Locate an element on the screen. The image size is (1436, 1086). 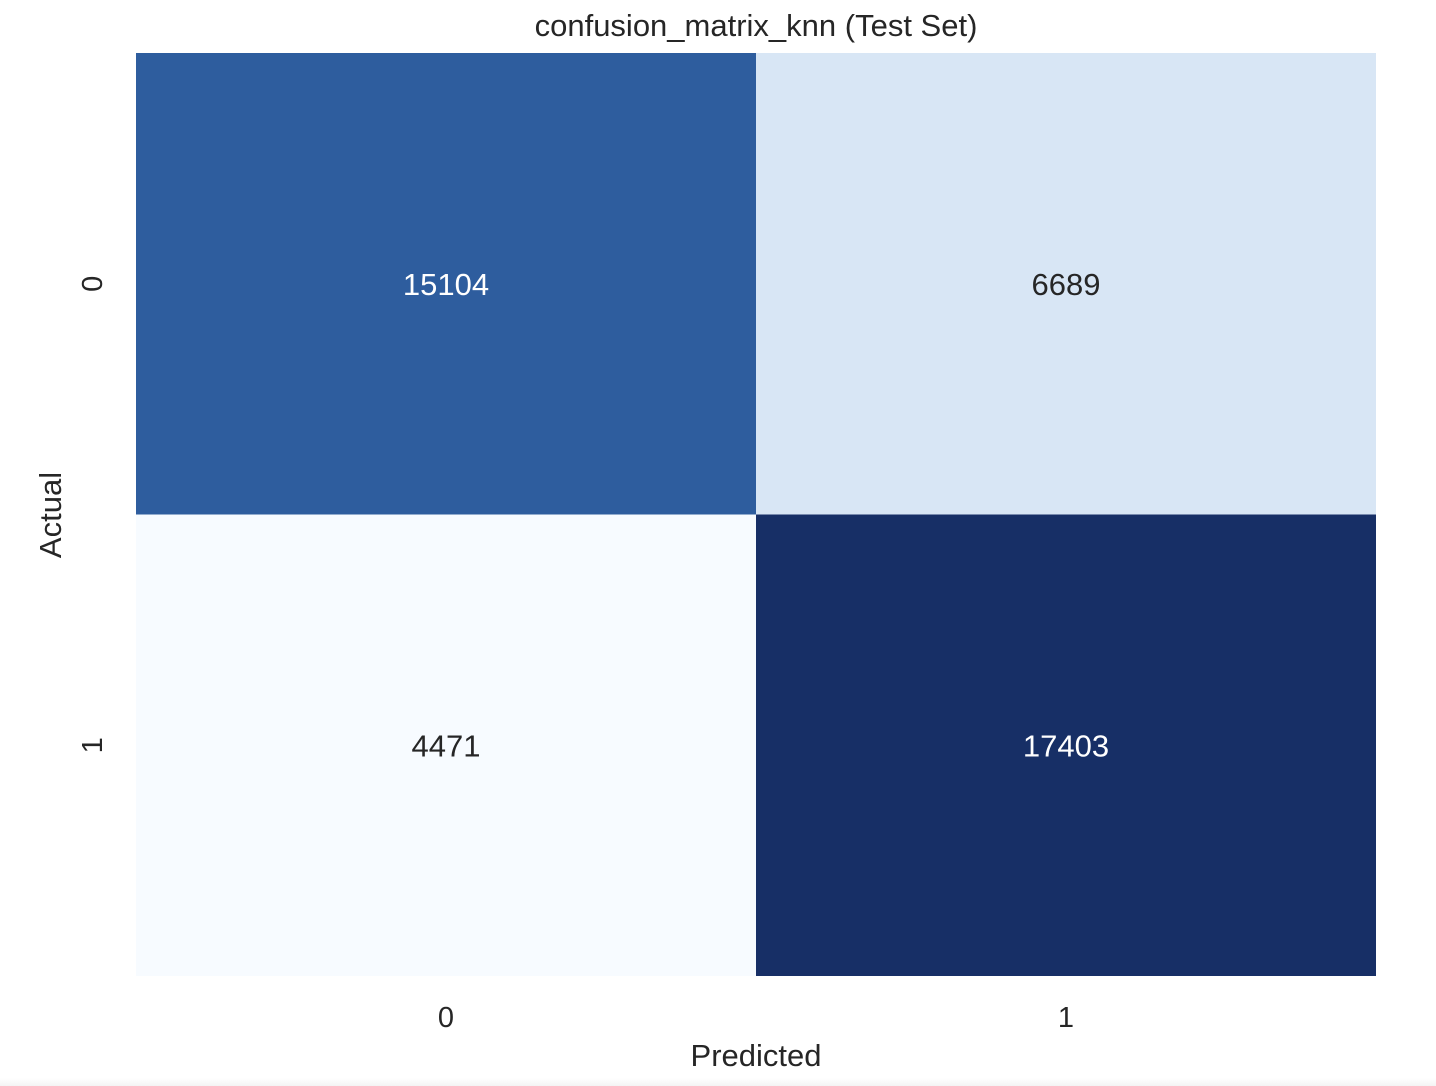
cell-value-r0-c1: 6689 is located at coordinates (1066, 284).